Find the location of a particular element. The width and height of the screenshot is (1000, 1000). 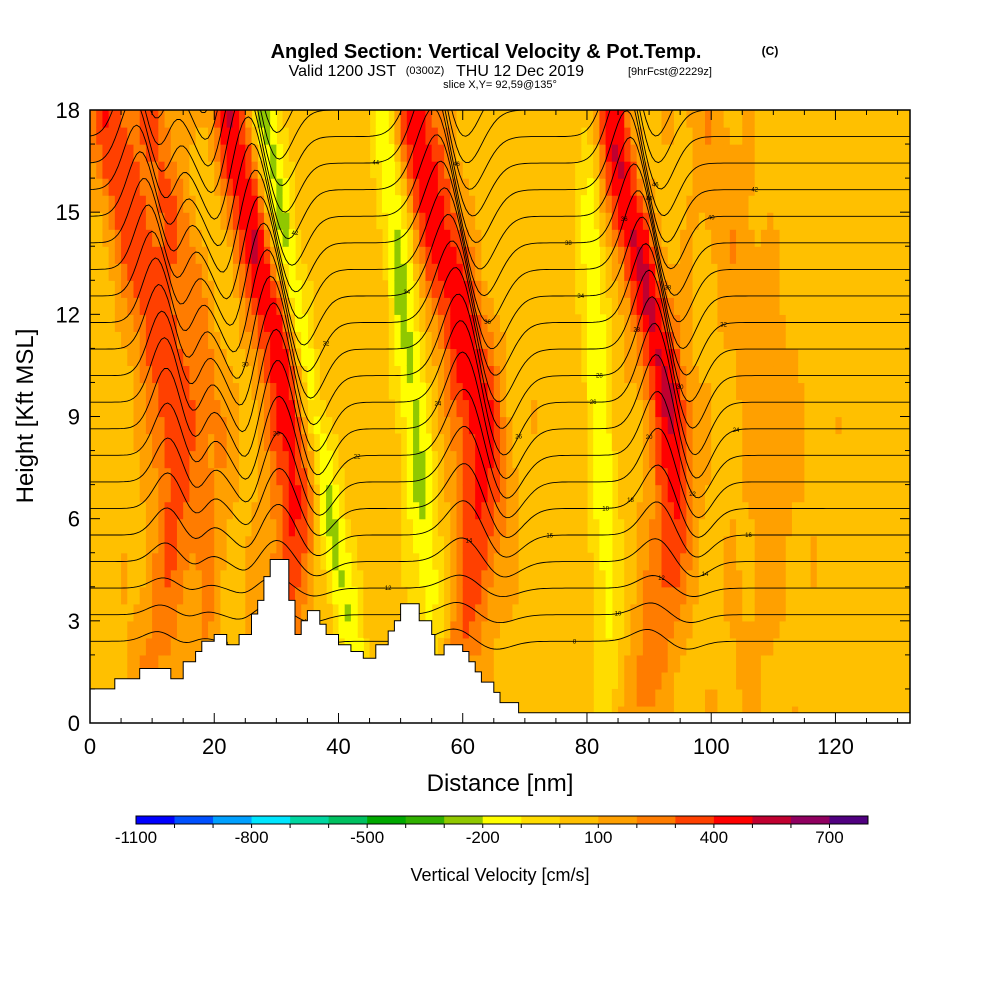

isentrope-label: 38 is located at coordinates (568, 244).